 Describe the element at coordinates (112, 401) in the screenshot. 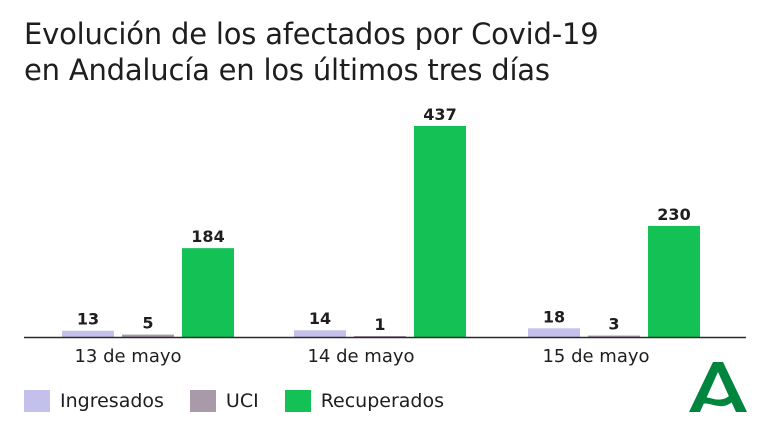

I see `legend-label-ingresados: Ingresados` at that location.